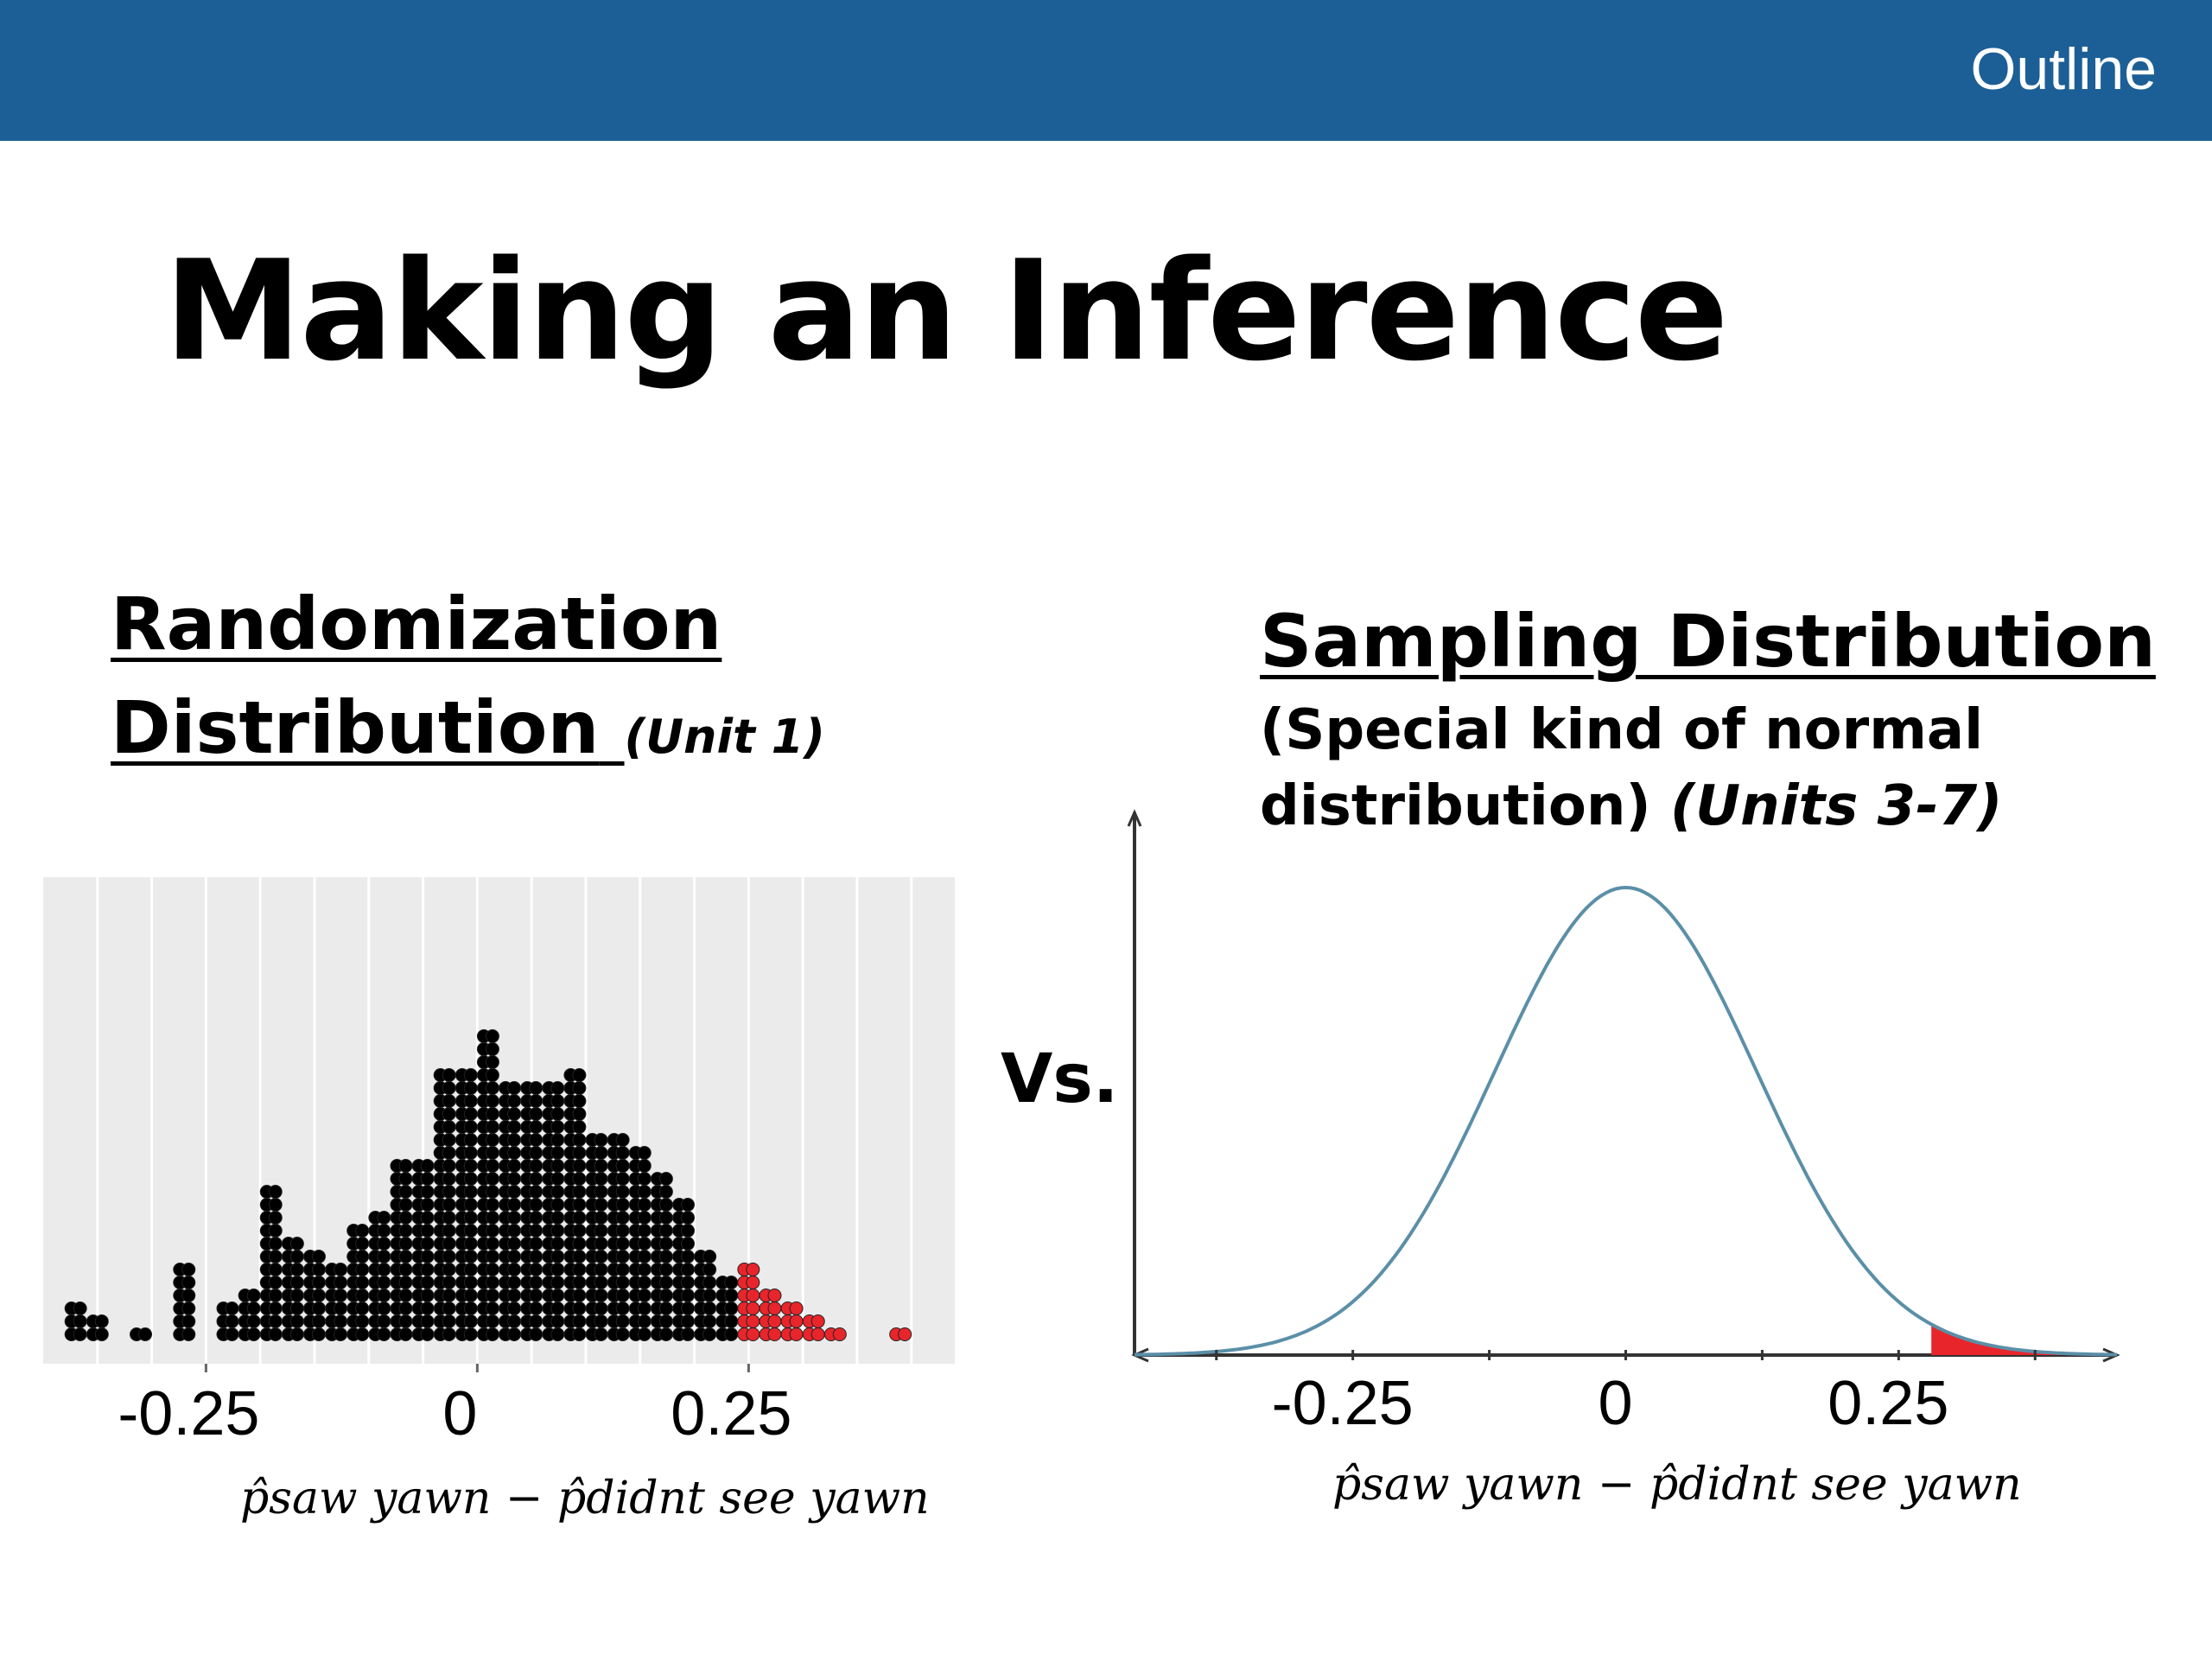  Describe the element at coordinates (1626, 1121) in the screenshot. I see `normal-curve-line` at that location.